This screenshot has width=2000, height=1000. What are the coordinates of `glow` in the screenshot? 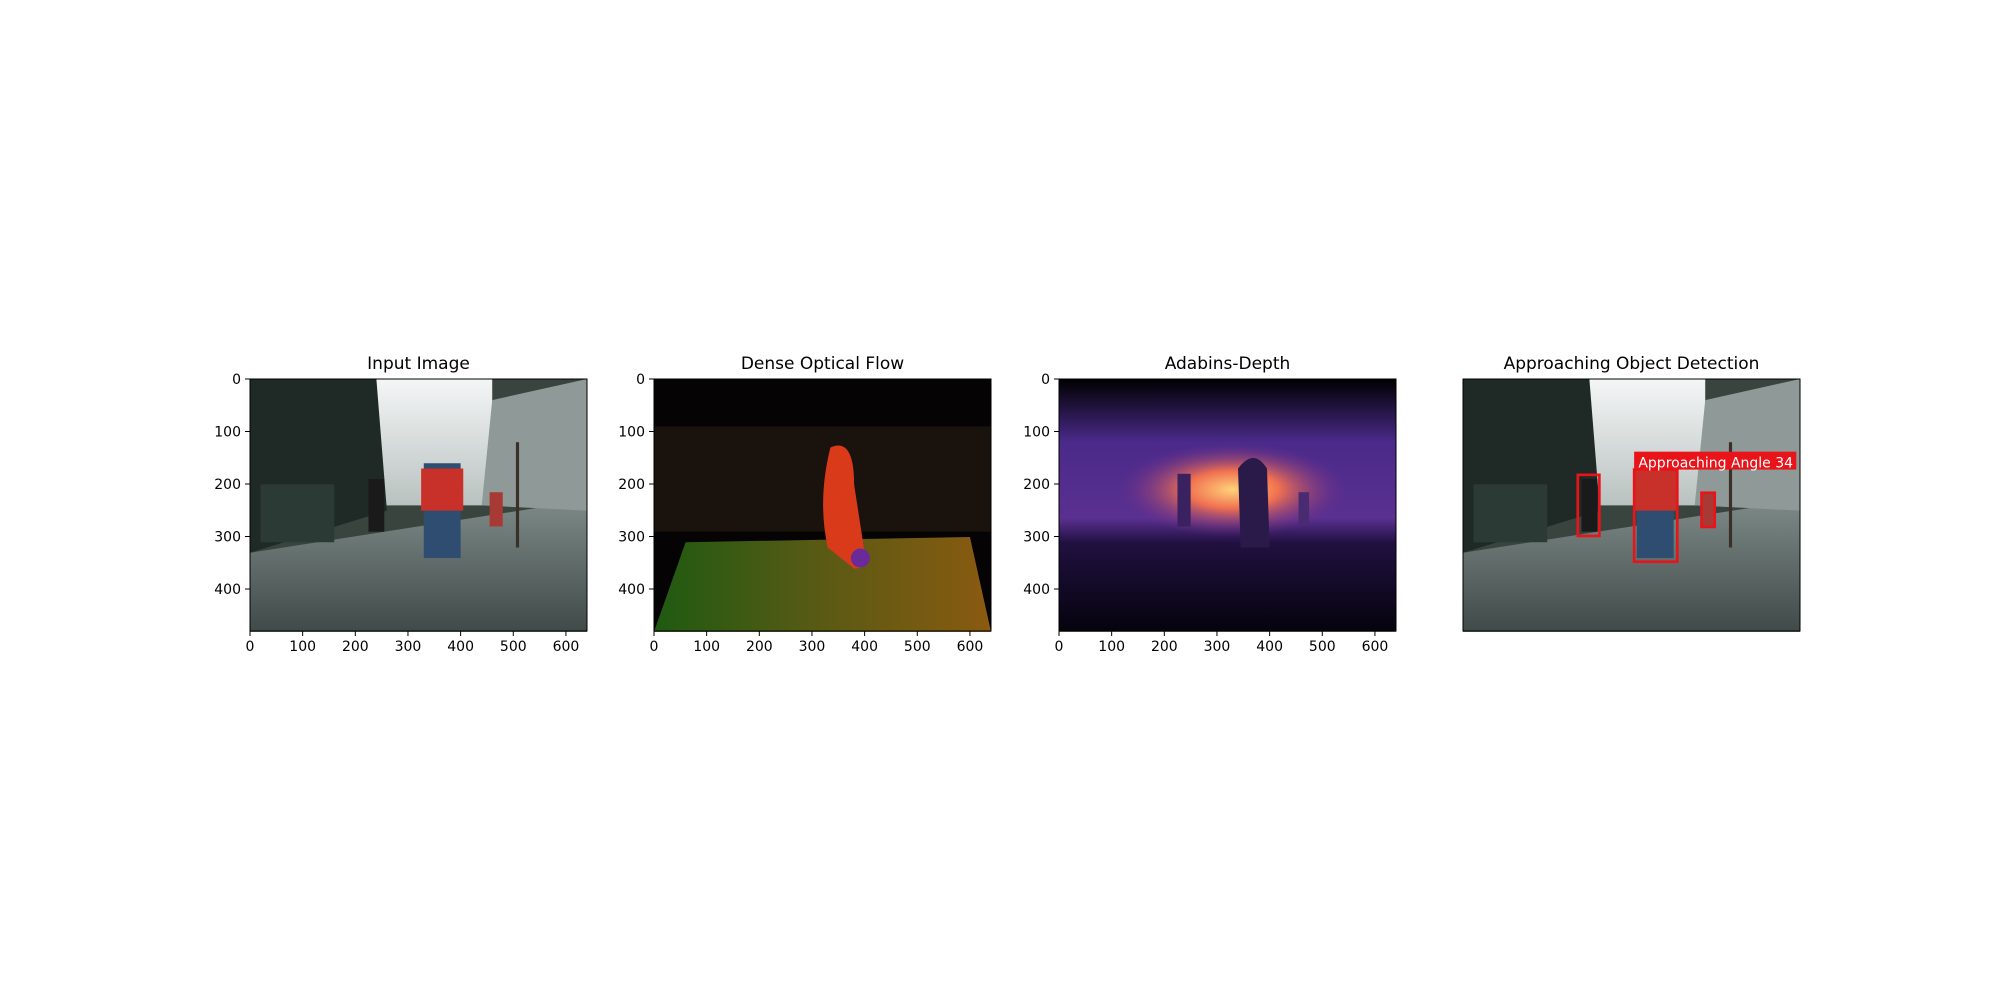 It's located at (1232, 489).